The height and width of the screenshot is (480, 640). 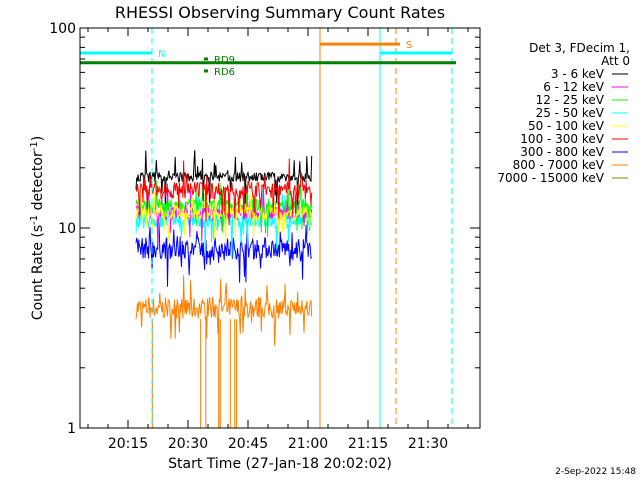 What do you see at coordinates (570, 100) in the screenshot?
I see `legend-label: 12 - 25 keV` at bounding box center [570, 100].